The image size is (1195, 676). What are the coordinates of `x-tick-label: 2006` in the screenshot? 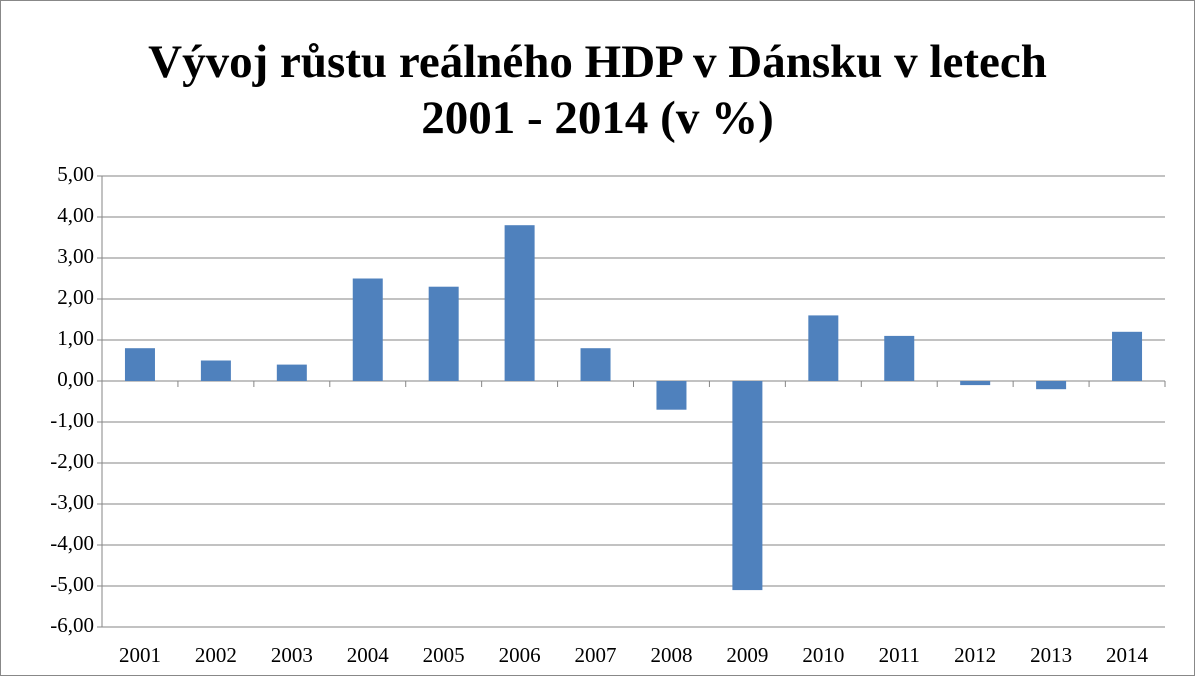 It's located at (520, 655).